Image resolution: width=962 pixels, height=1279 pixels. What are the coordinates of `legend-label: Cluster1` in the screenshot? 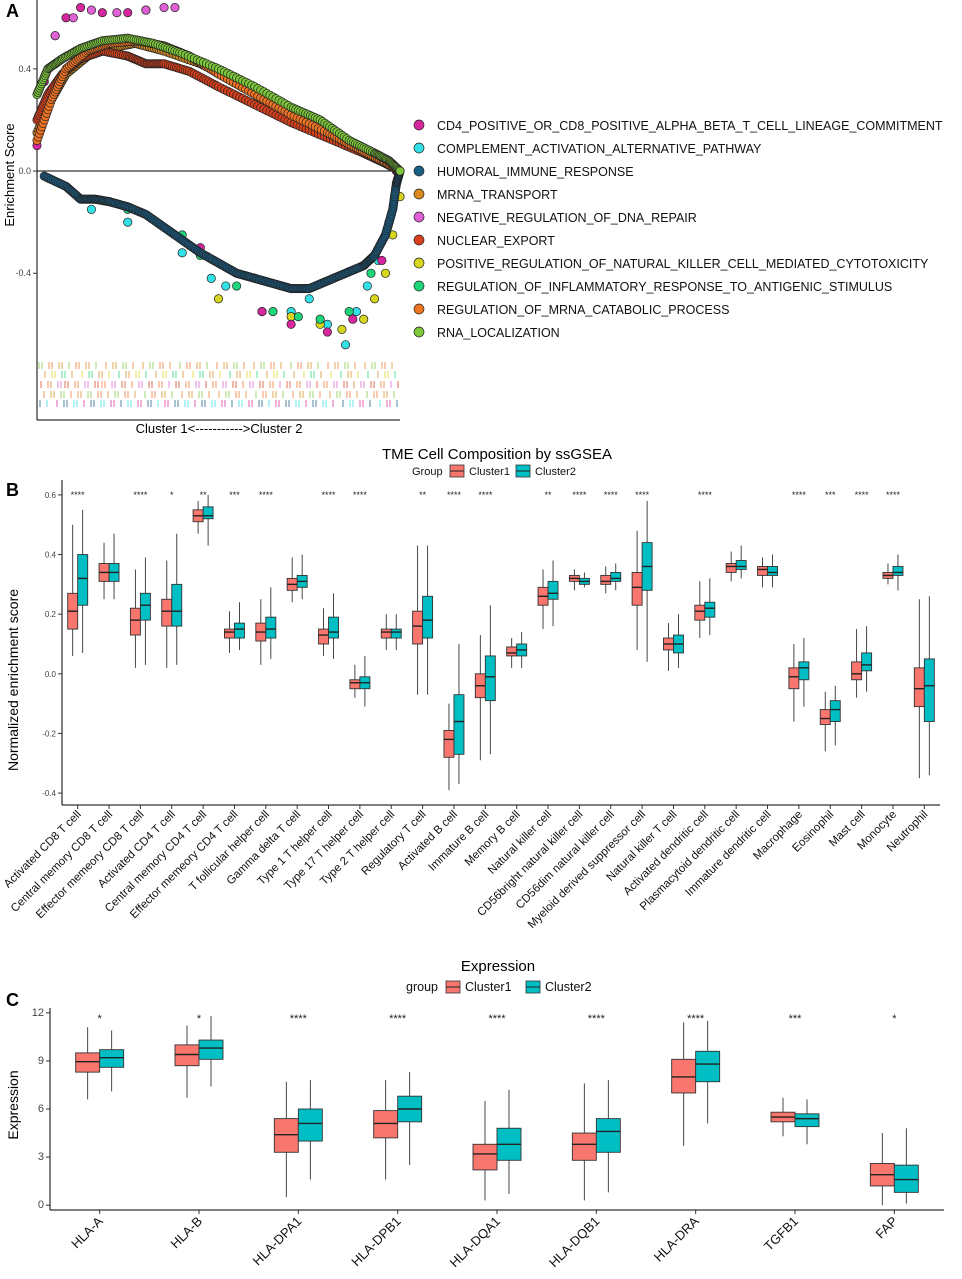 It's located at (488, 987).